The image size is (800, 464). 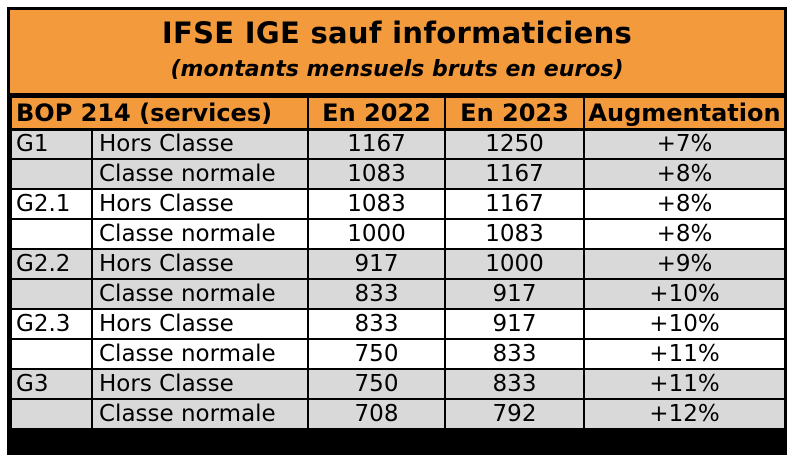 What do you see at coordinates (376, 144) in the screenshot?
I see `amount-2022-cell: 1167` at bounding box center [376, 144].